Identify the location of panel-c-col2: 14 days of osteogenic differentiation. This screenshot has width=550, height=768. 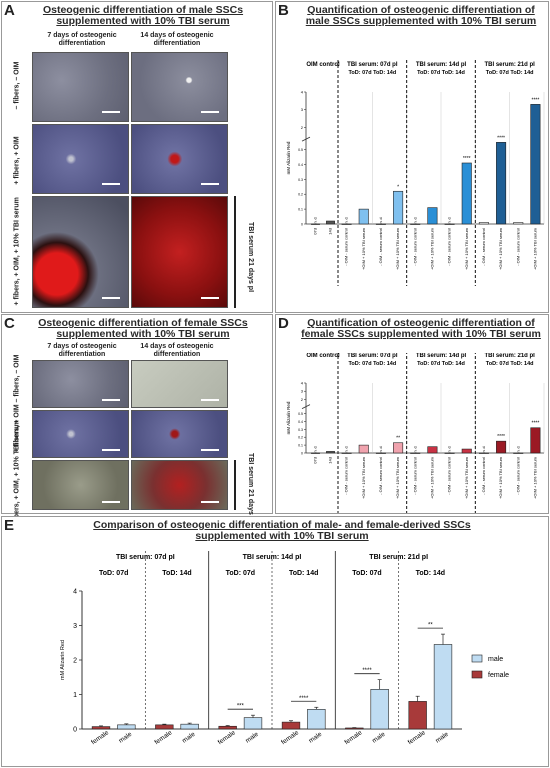
(177, 350).